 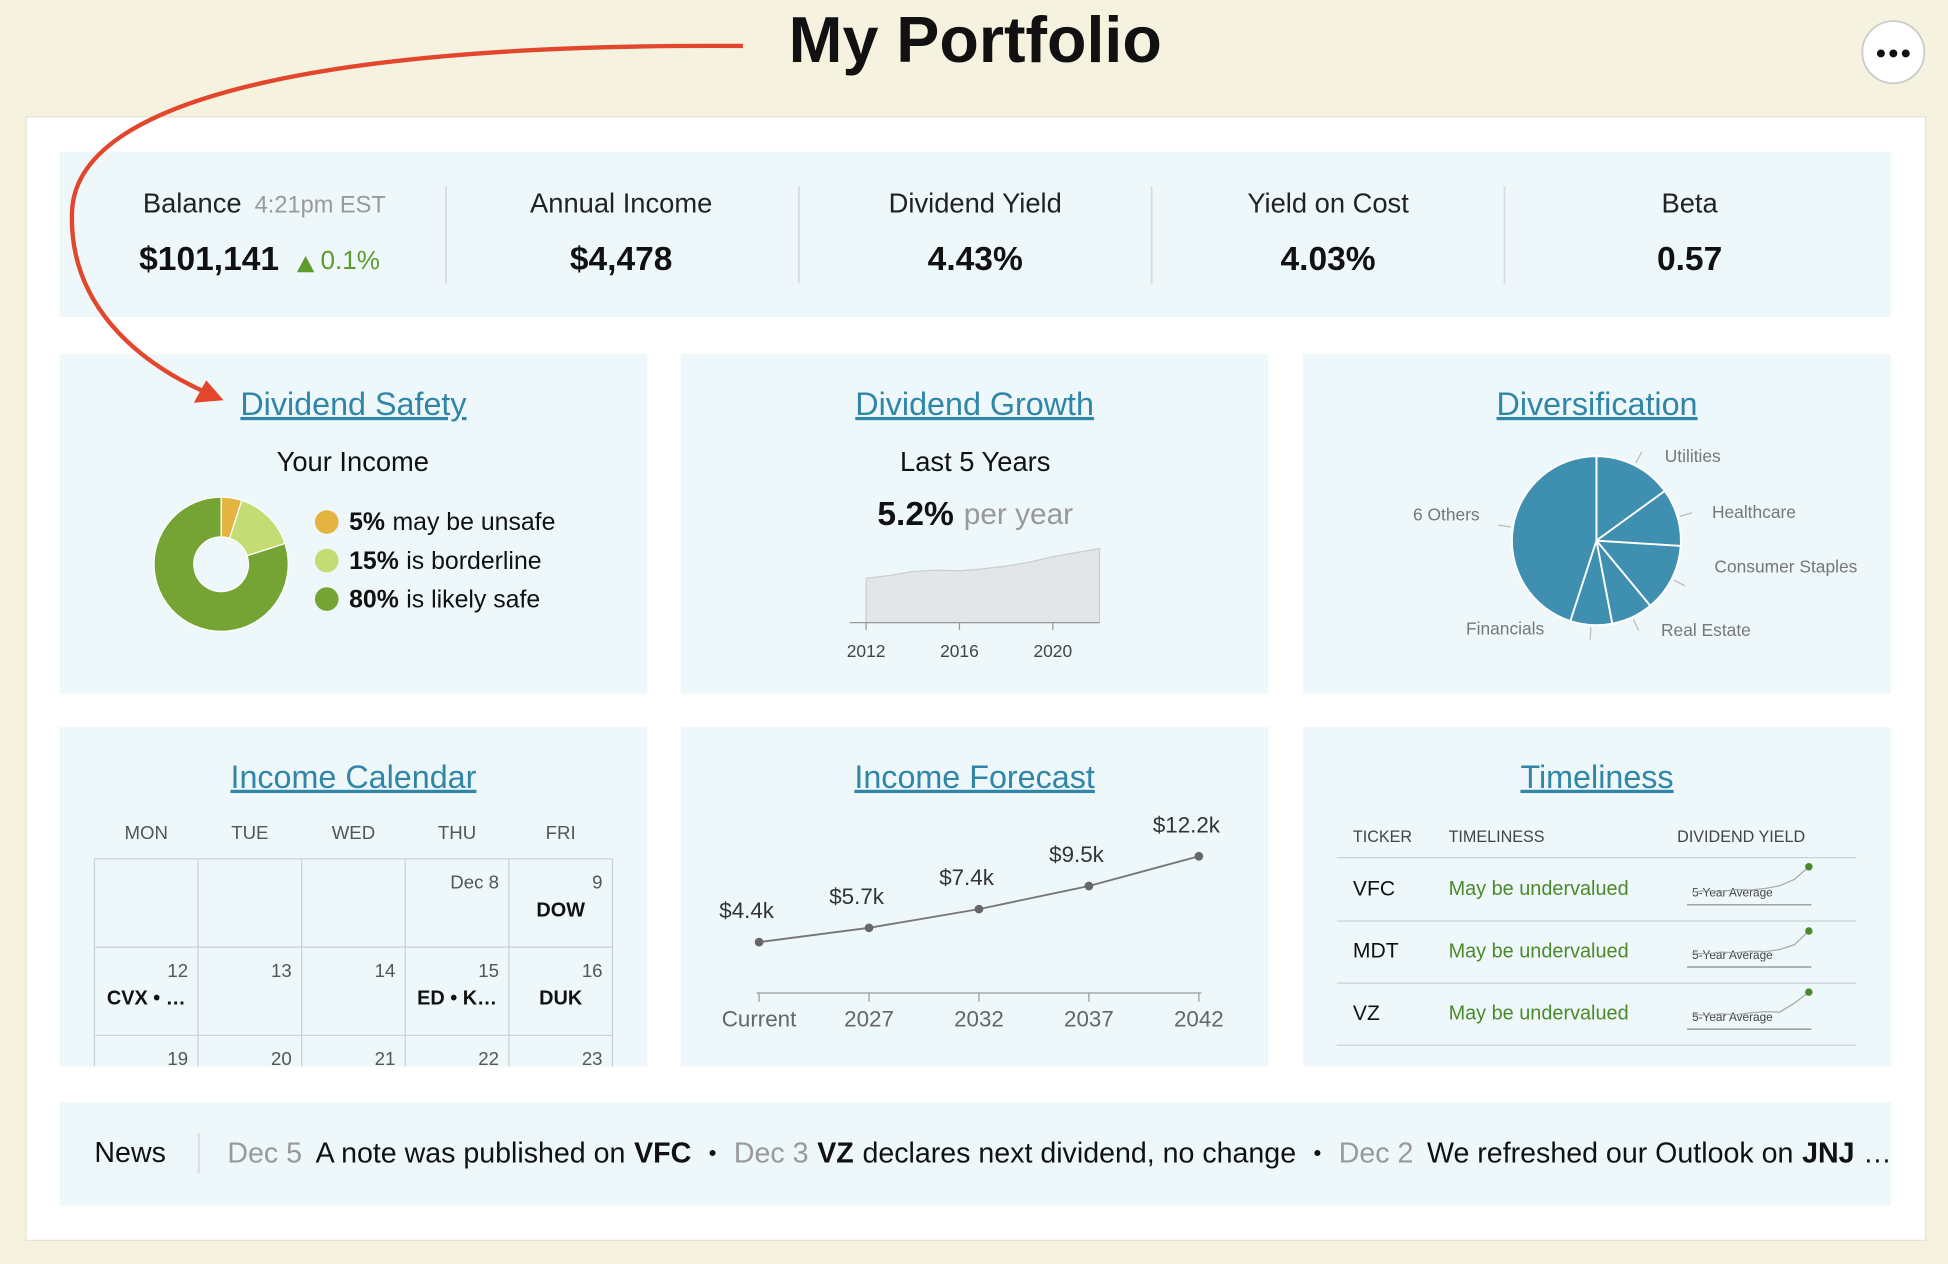 What do you see at coordinates (1828, 1153) in the screenshot?
I see `news-ticker-symbol: JNJ` at bounding box center [1828, 1153].